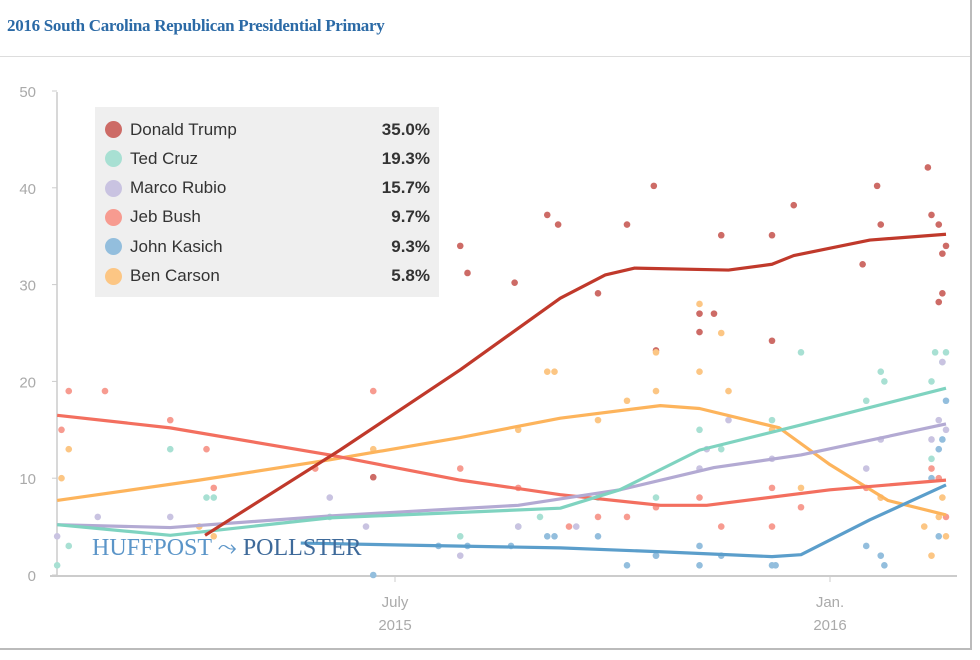 The height and width of the screenshot is (660, 980). What do you see at coordinates (267, 158) in the screenshot?
I see `legend-item-ted-cruz: Ted Cruz 19.3%` at bounding box center [267, 158].